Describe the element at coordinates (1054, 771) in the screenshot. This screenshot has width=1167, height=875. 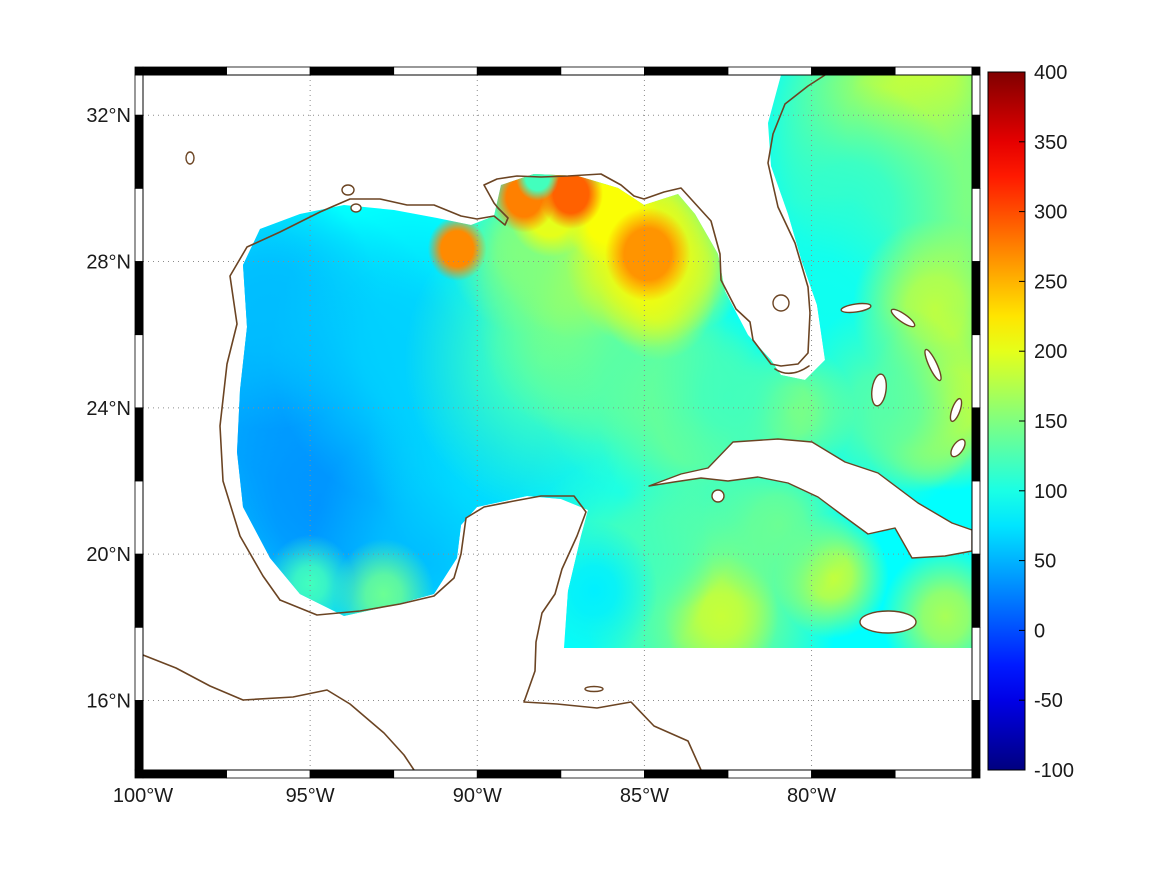
I see `colorbar-tick-label: -100` at that location.